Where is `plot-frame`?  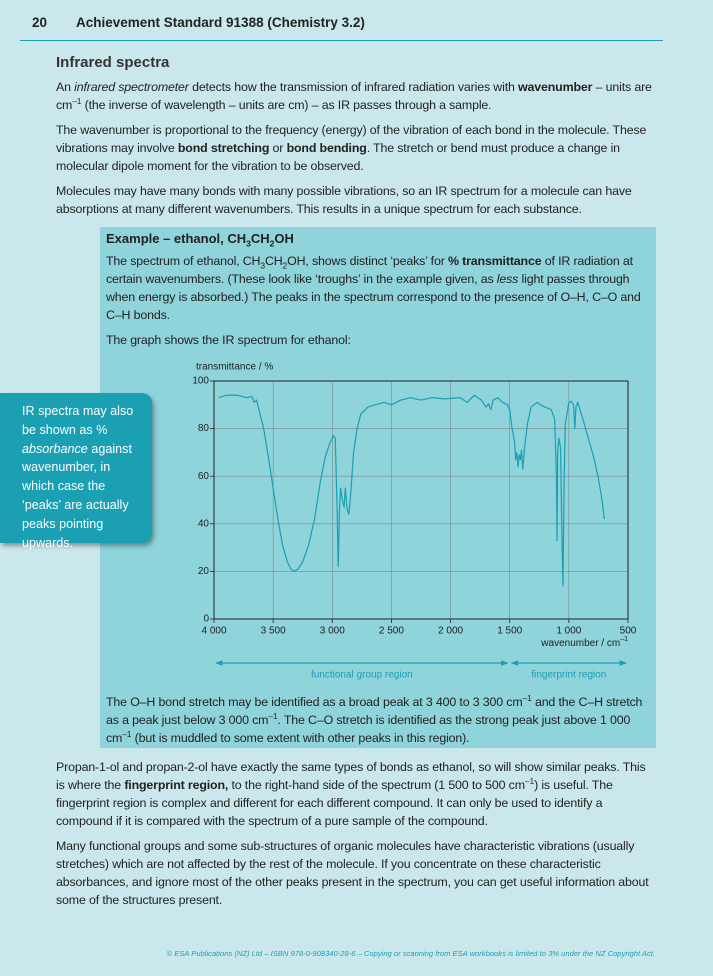 plot-frame is located at coordinates (421, 500).